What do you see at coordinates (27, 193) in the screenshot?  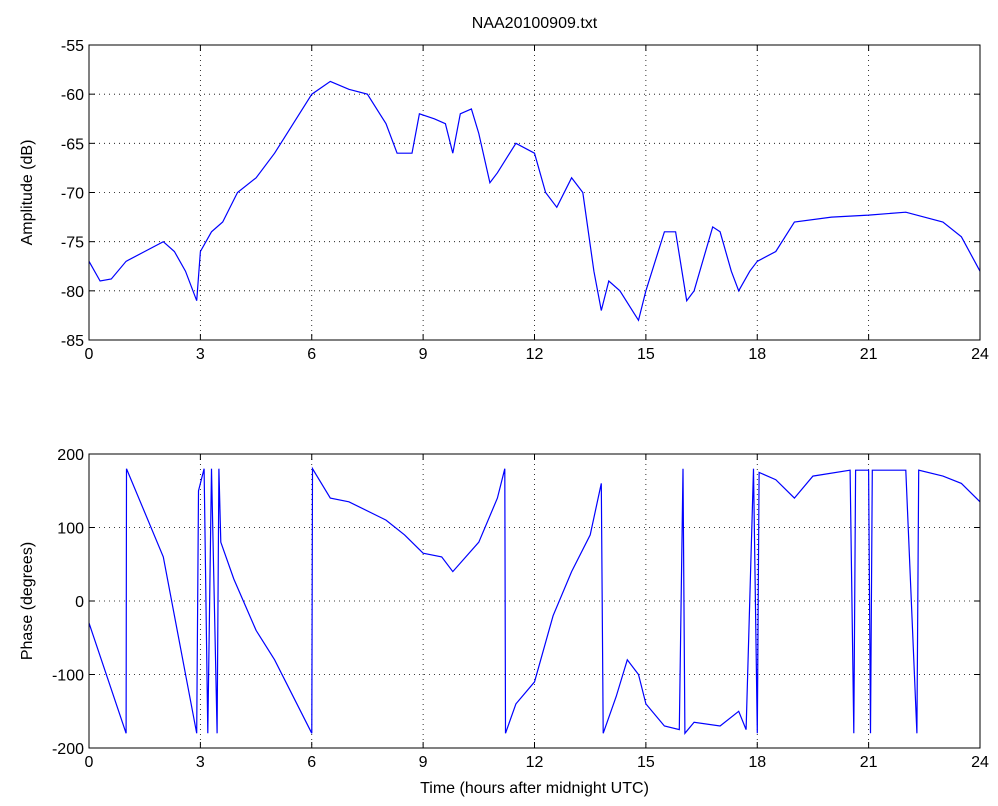 I see `y-axis-label: Amplitude (dB)` at bounding box center [27, 193].